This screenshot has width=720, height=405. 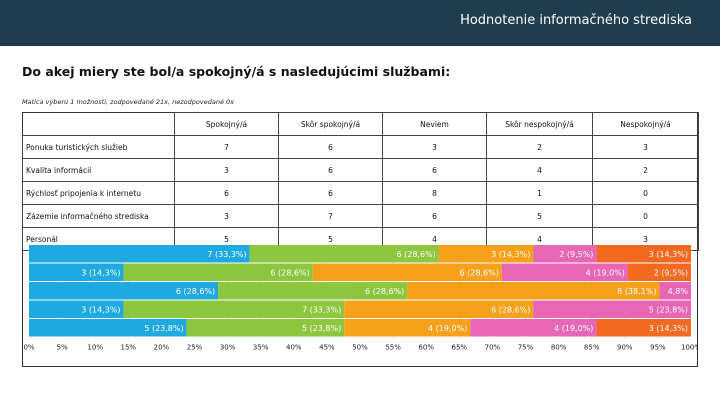 I want to click on table-cell: 4, so click(x=539, y=170).